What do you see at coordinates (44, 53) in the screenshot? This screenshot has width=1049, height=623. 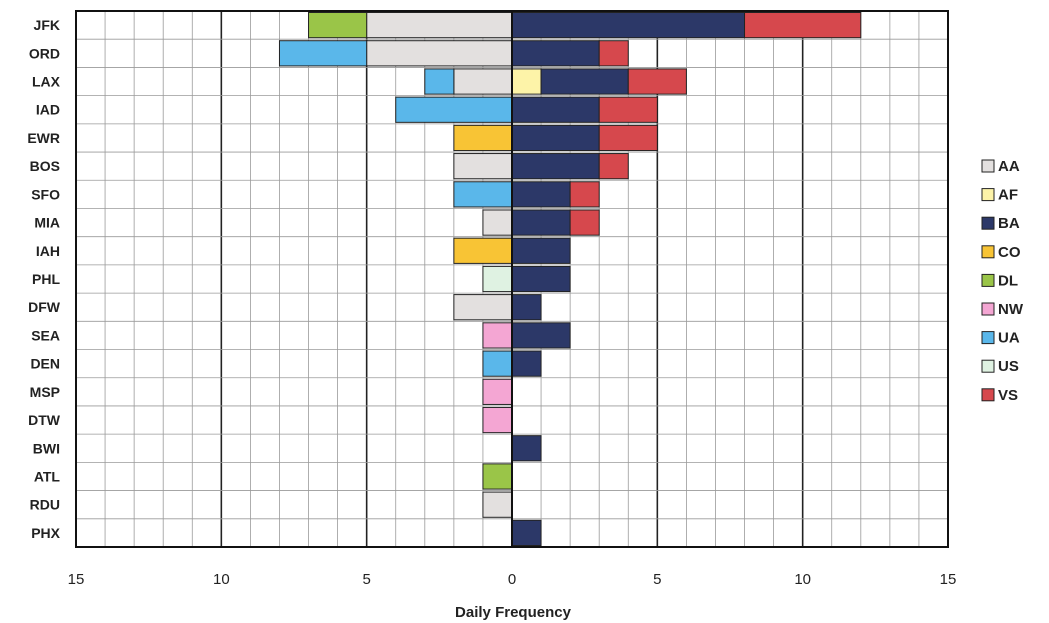 I see `category-label: ORD` at bounding box center [44, 53].